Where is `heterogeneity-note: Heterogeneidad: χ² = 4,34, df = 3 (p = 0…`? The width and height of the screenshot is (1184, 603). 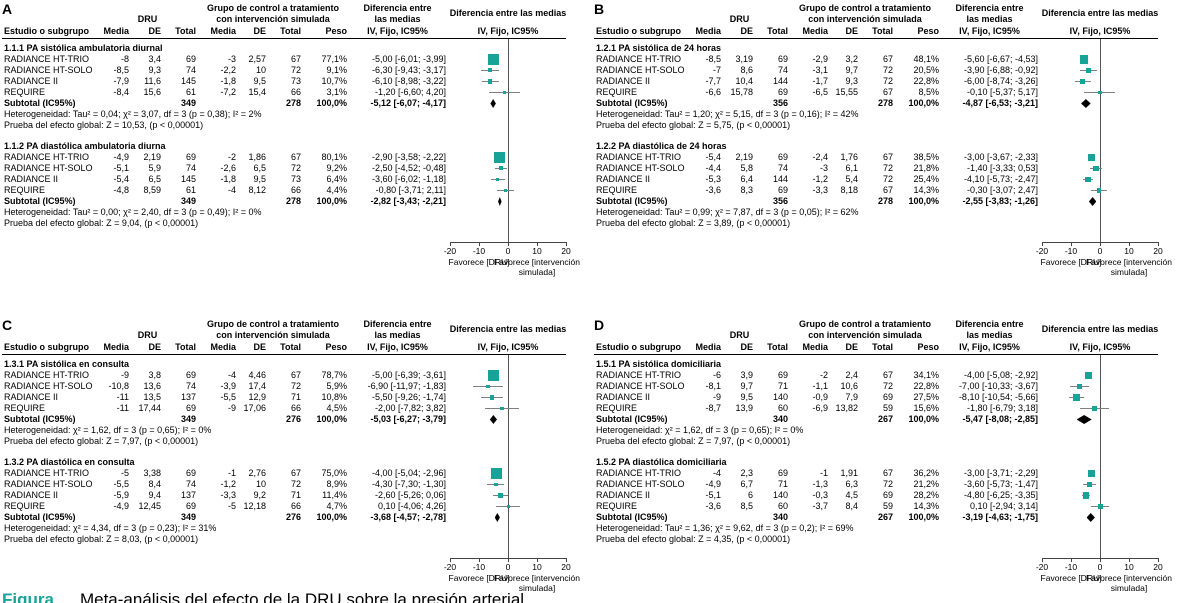 heterogeneity-note: Heterogeneidad: χ² = 4,34, df = 3 (p = 0… is located at coordinates (110, 528).